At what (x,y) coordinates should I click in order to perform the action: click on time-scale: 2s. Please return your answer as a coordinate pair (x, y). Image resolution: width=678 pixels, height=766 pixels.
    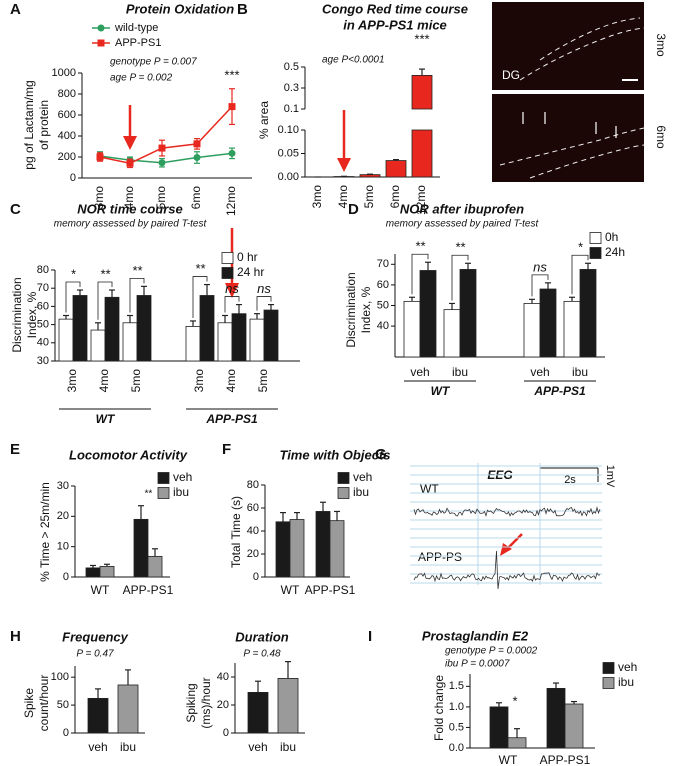
    Looking at the image, I should click on (570, 480).